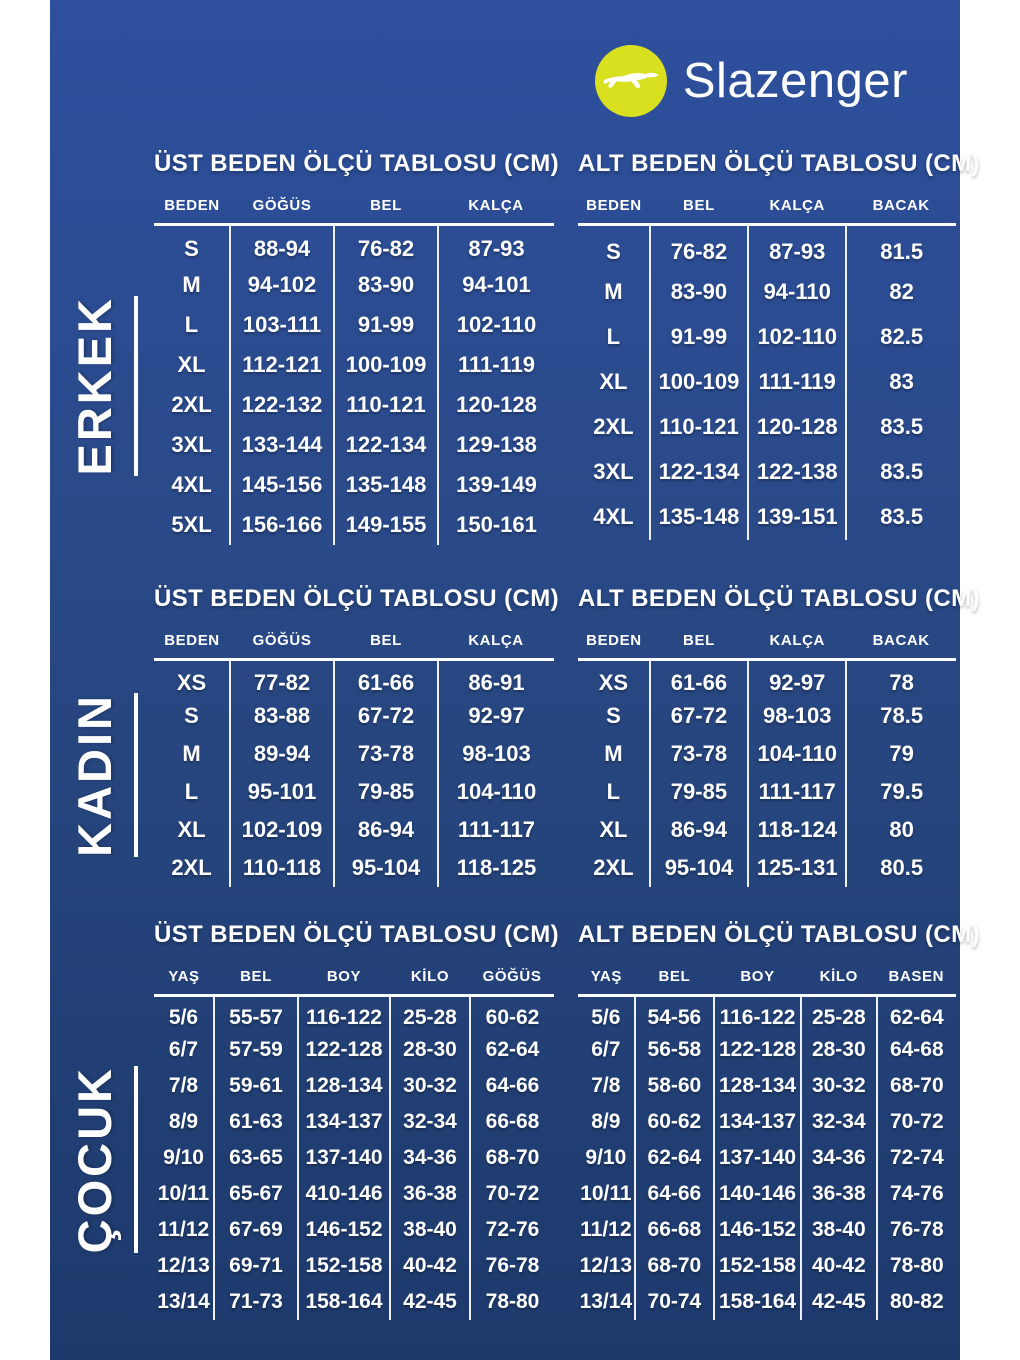 The width and height of the screenshot is (1020, 1360). Describe the element at coordinates (900, 716) in the screenshot. I see `table-cell: 78.5` at that location.